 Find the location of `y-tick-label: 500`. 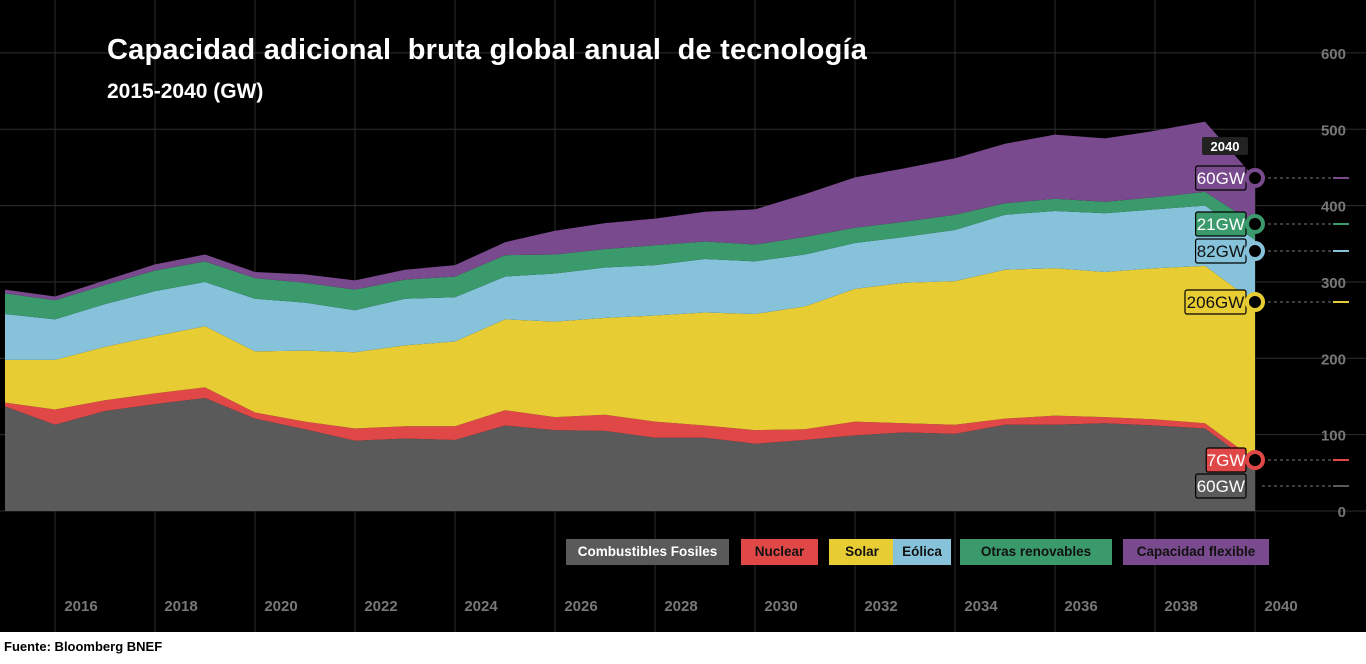

y-tick-label: 500 is located at coordinates (1333, 130).